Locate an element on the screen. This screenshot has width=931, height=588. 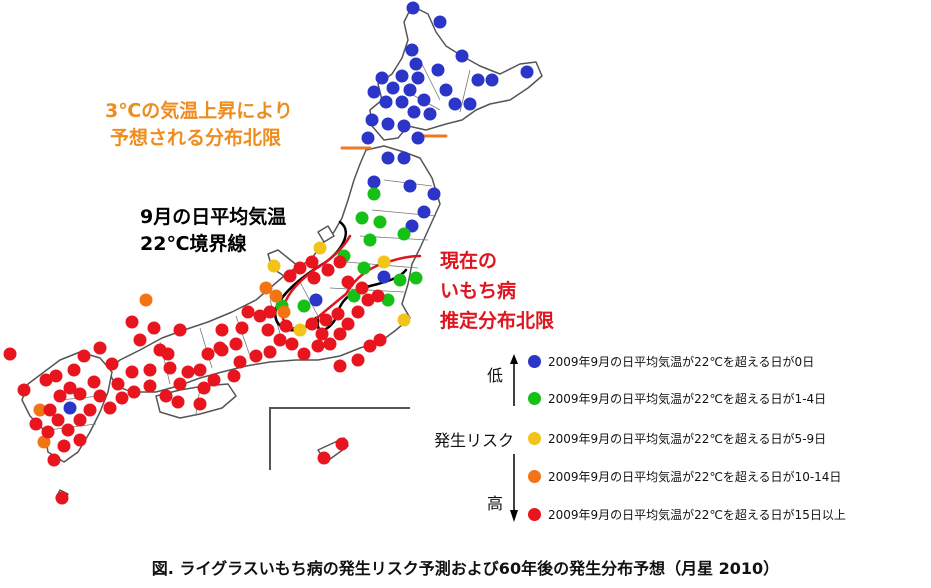
legend-item-label: 2009年9月の日平均気温が22℃を超える日が0日 is located at coordinates (681, 361).